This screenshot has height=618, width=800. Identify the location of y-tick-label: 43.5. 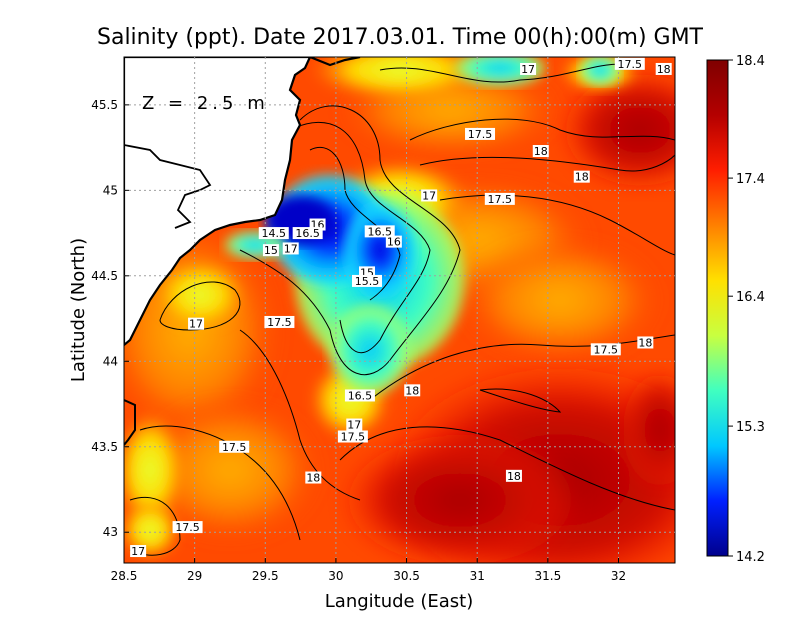
(104, 447).